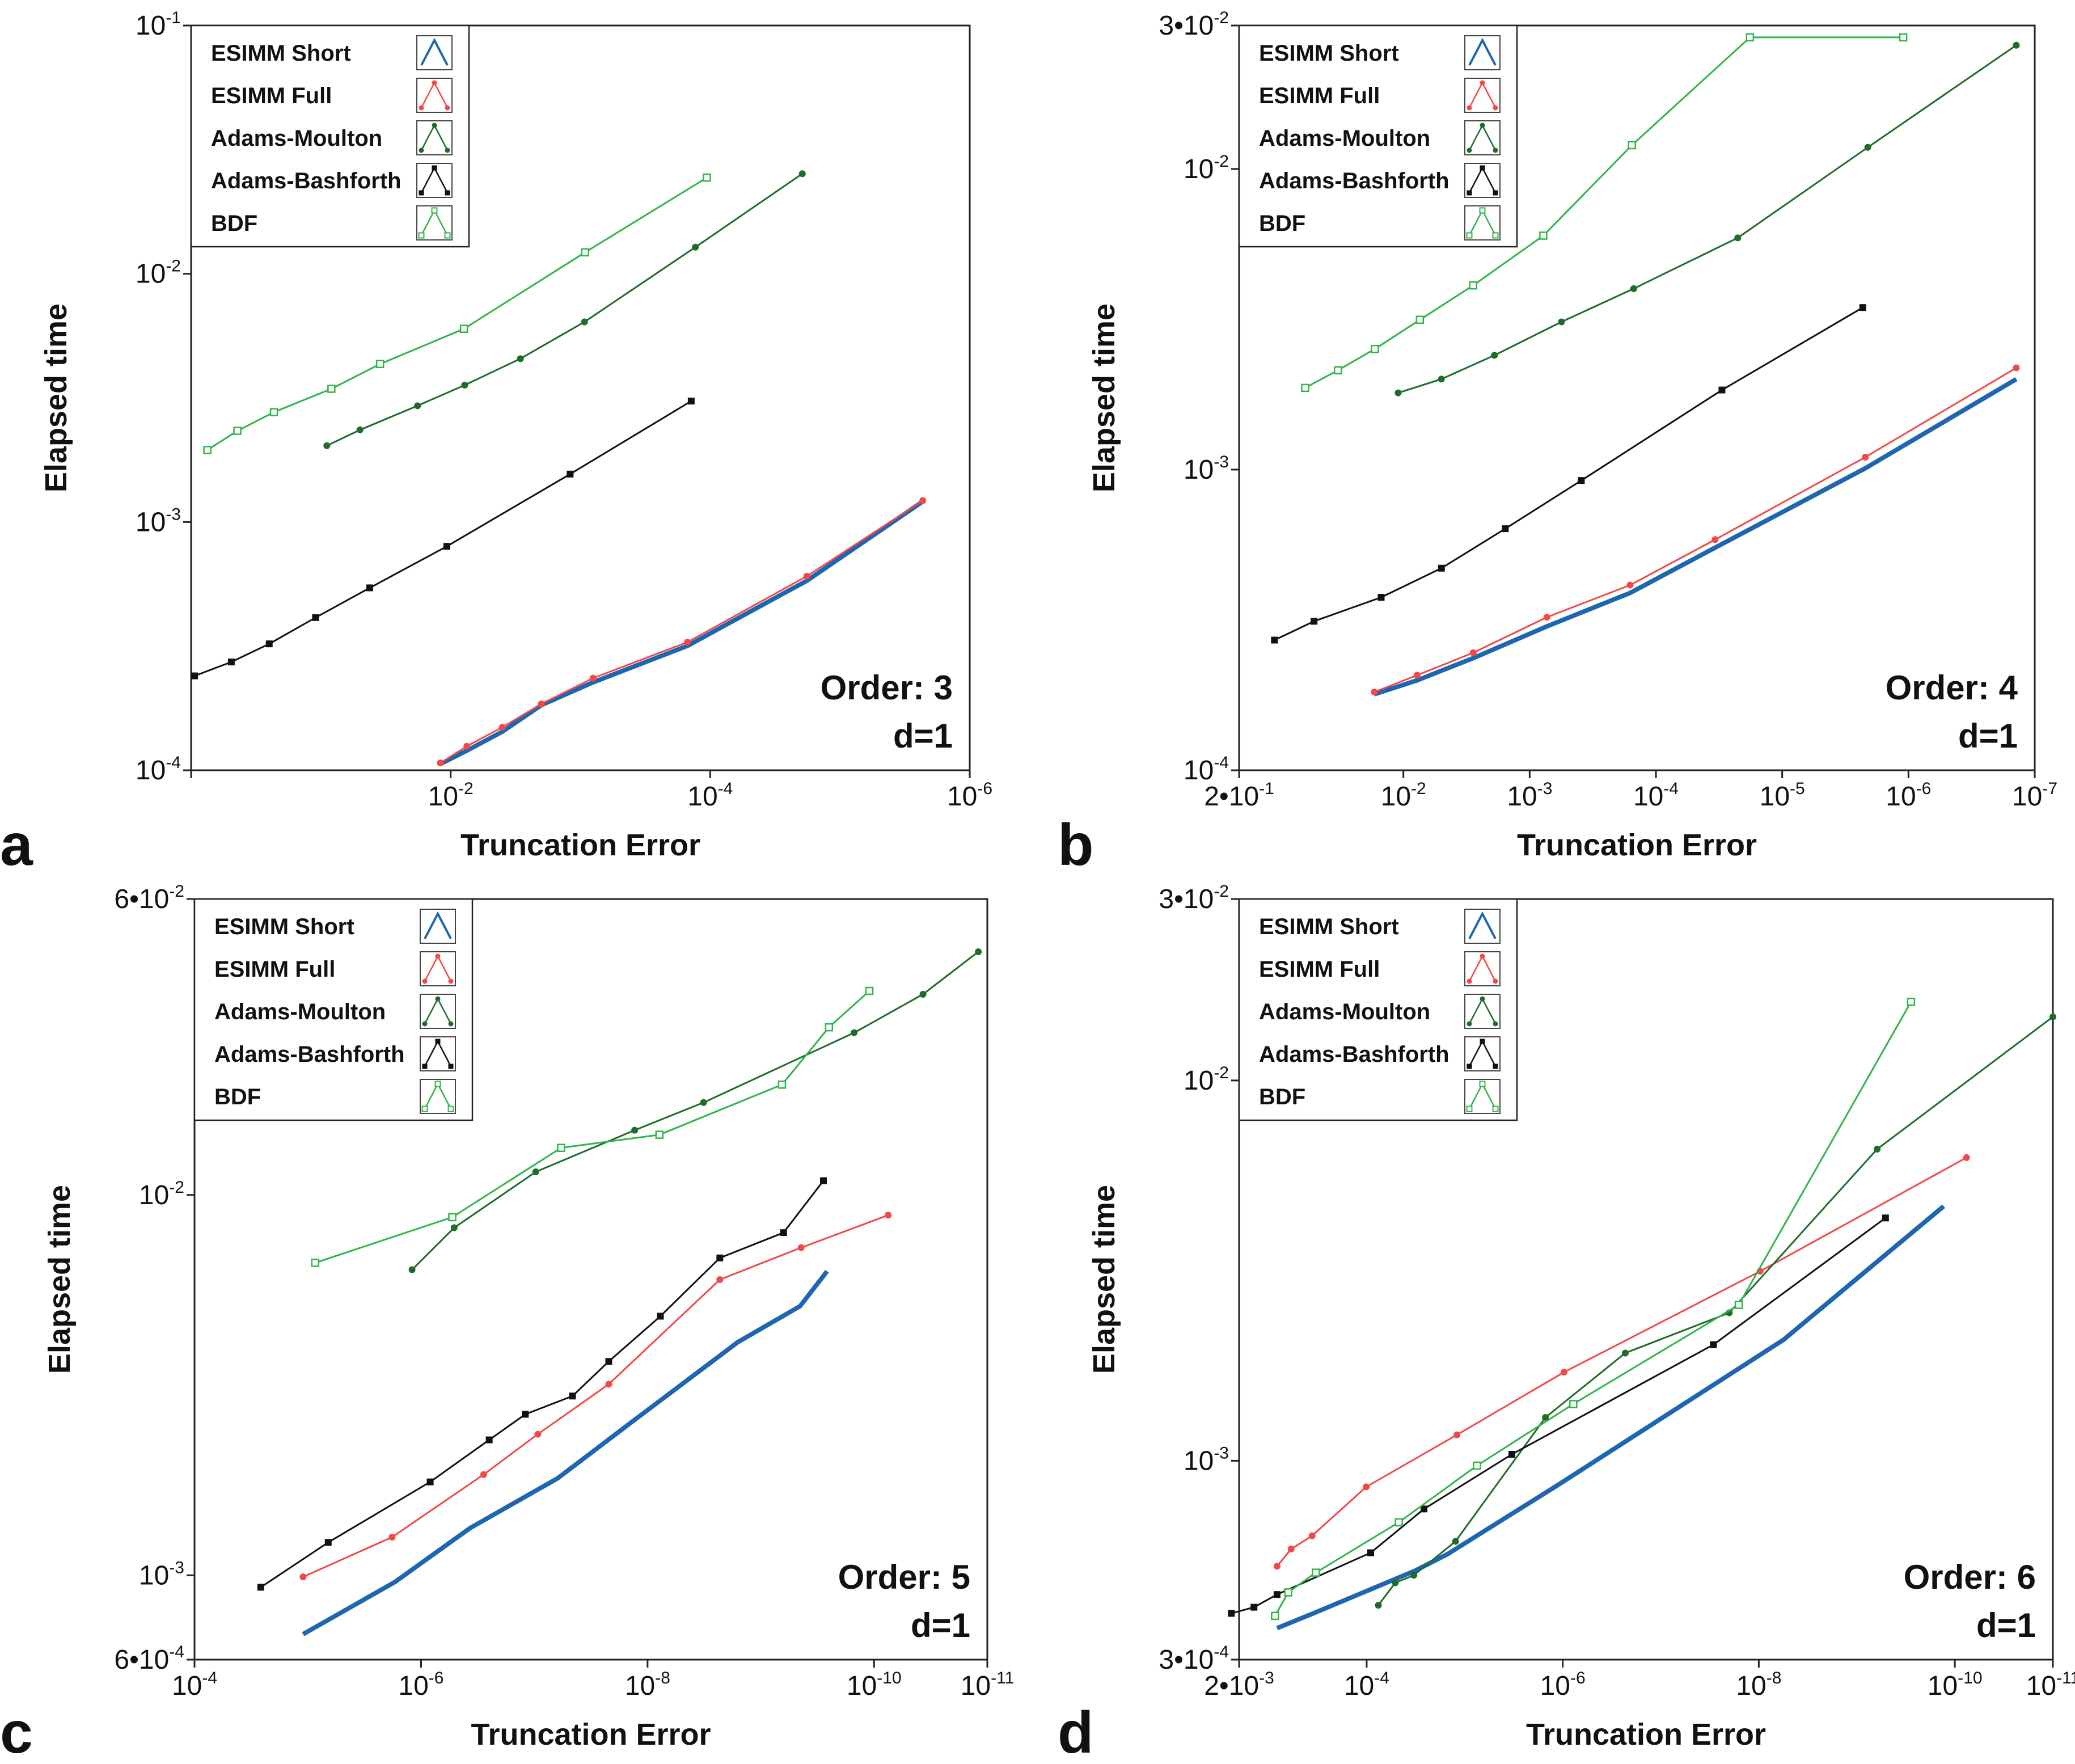 The width and height of the screenshot is (2075, 1764). Describe the element at coordinates (149, 1659) in the screenshot. I see `y-tick-label: 6•10-4` at that location.